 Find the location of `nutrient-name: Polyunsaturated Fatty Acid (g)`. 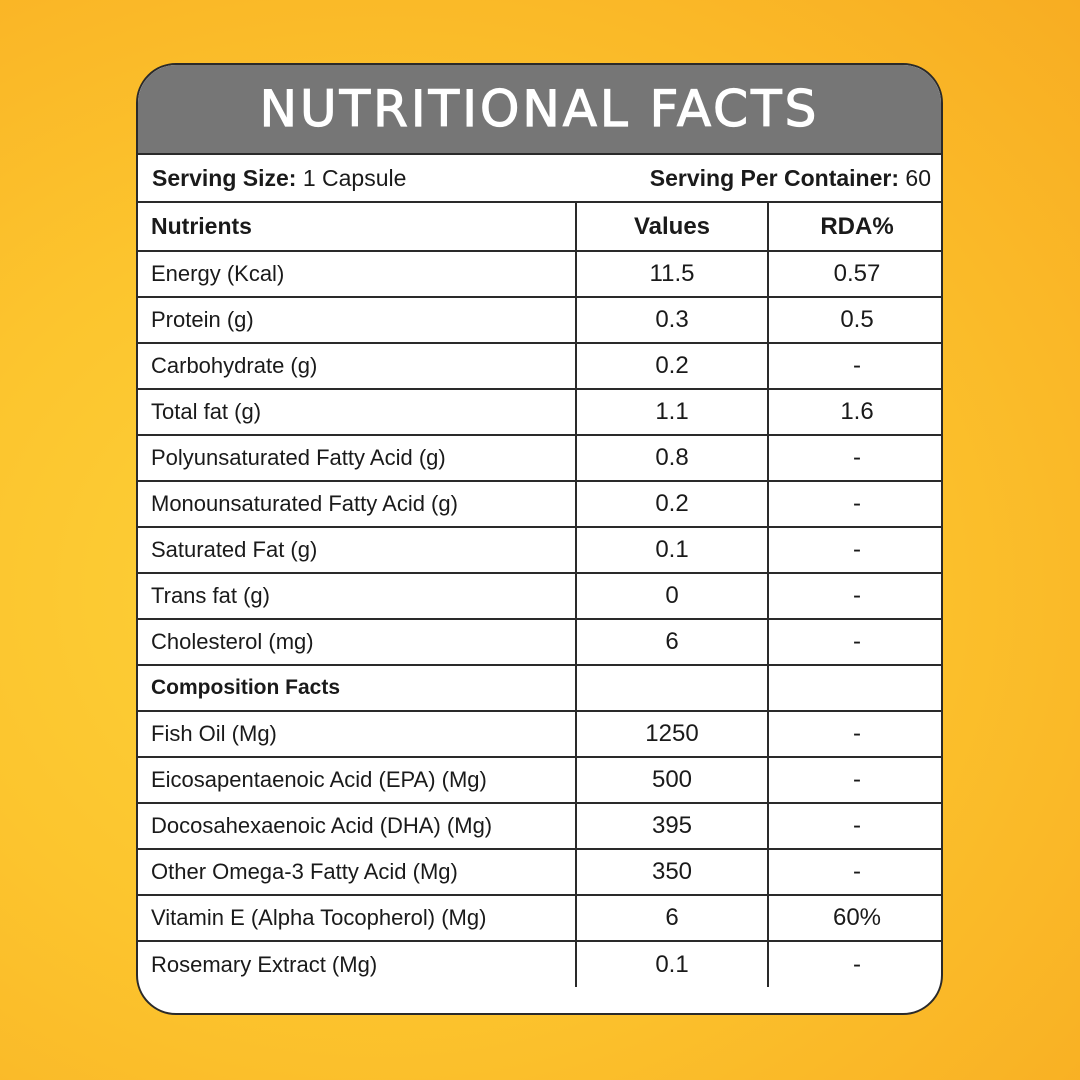

nutrient-name: Polyunsaturated Fatty Acid (g) is located at coordinates (357, 458).